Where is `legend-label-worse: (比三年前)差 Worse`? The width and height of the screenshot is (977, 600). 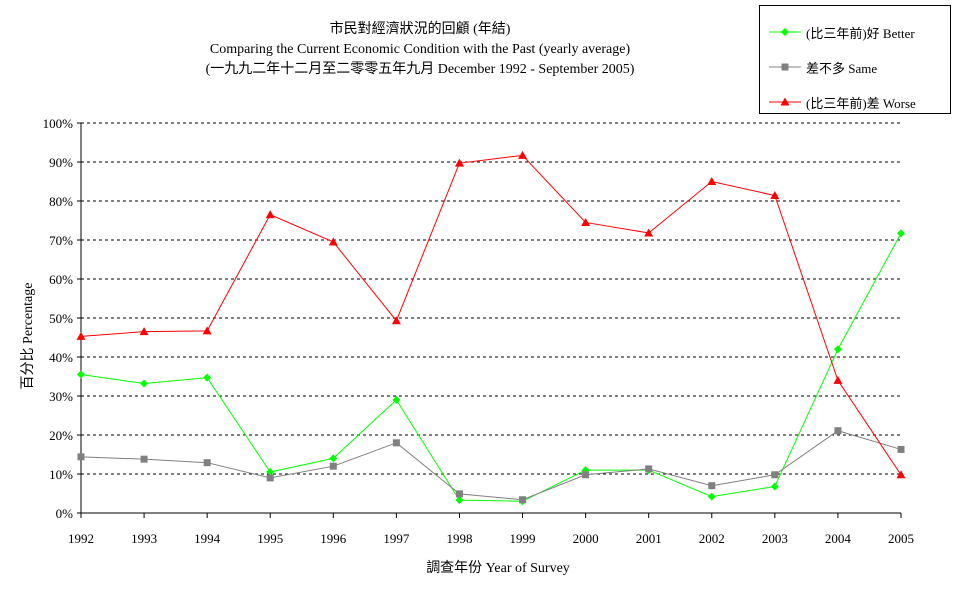
legend-label-worse: (比三年前)差 Worse is located at coordinates (861, 103).